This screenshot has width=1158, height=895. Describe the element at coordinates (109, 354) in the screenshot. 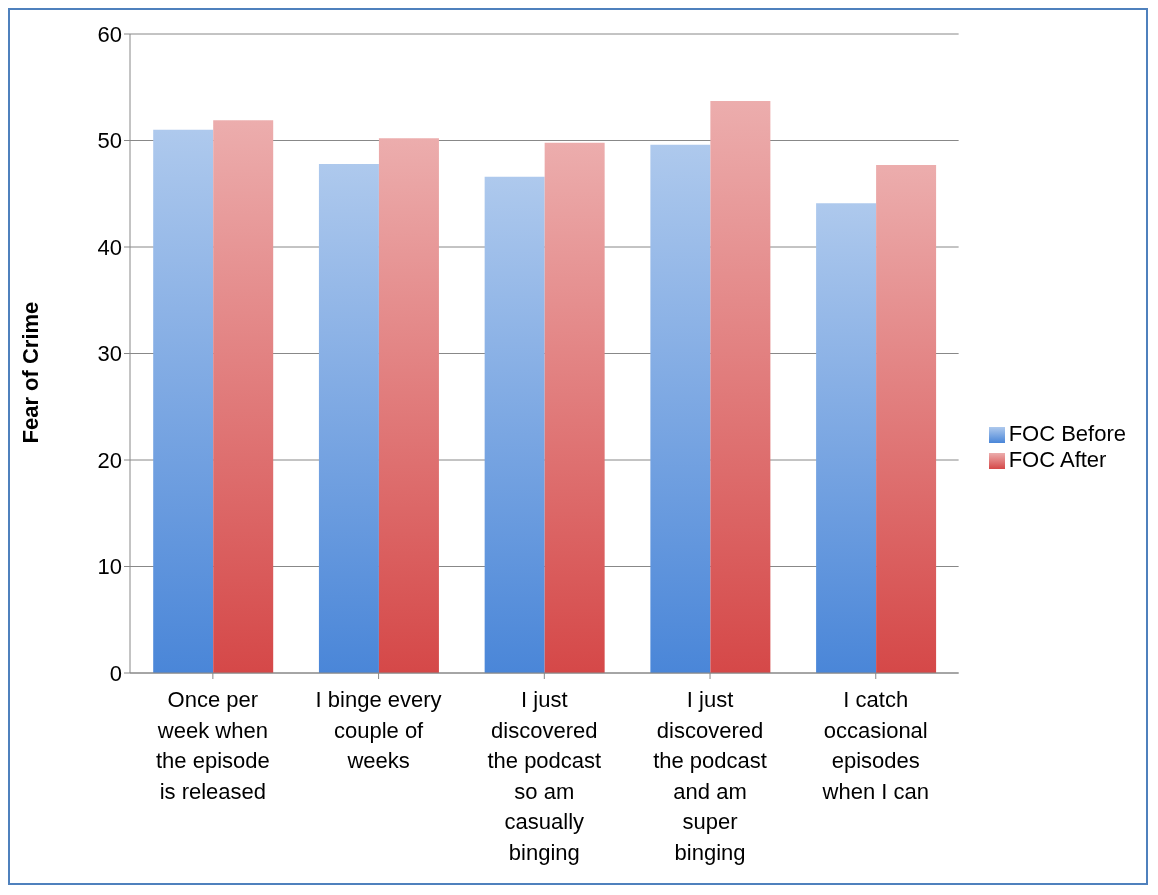

I see `y-tick-label: 30` at that location.